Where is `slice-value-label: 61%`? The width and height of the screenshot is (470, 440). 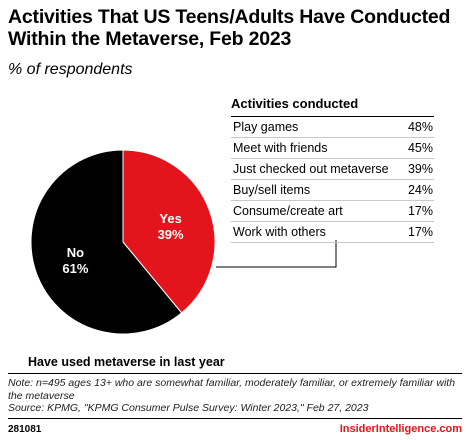 slice-value-label: 61% is located at coordinates (75, 268).